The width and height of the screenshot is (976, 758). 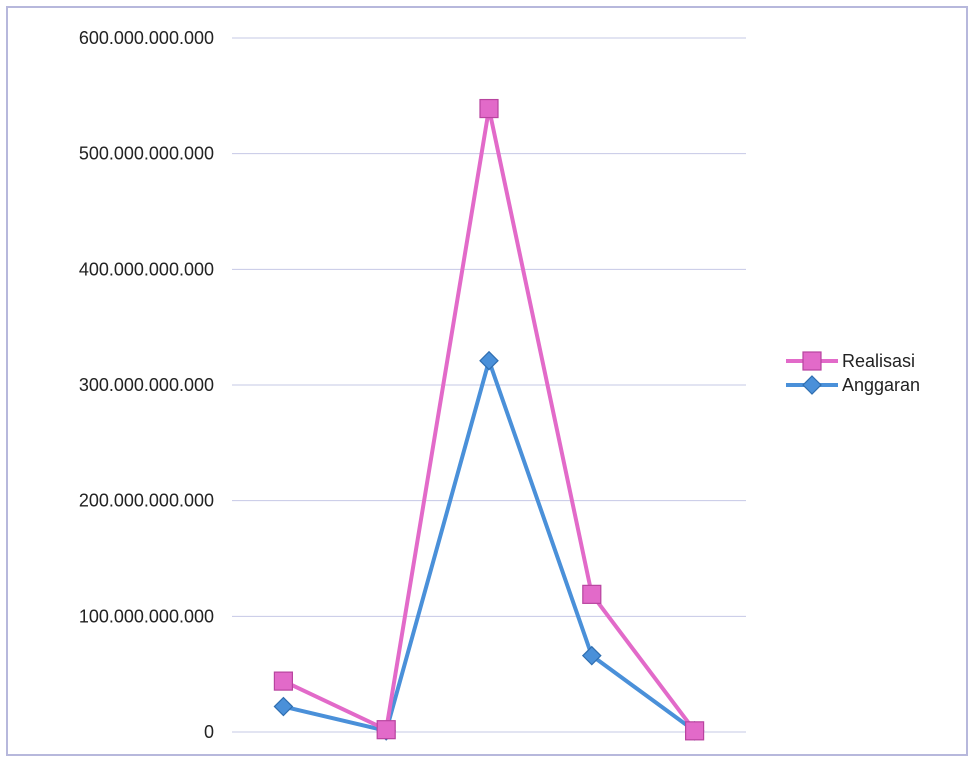 What do you see at coordinates (146, 154) in the screenshot?
I see `y-tick-label: 500.000.000.000` at bounding box center [146, 154].